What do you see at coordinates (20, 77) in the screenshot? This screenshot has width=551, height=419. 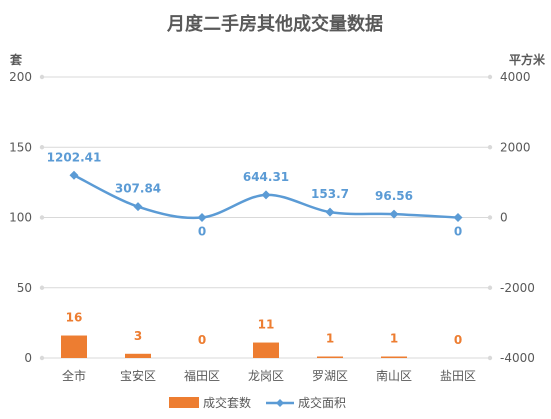 I see `y-left-tick-label: 200` at bounding box center [20, 77].